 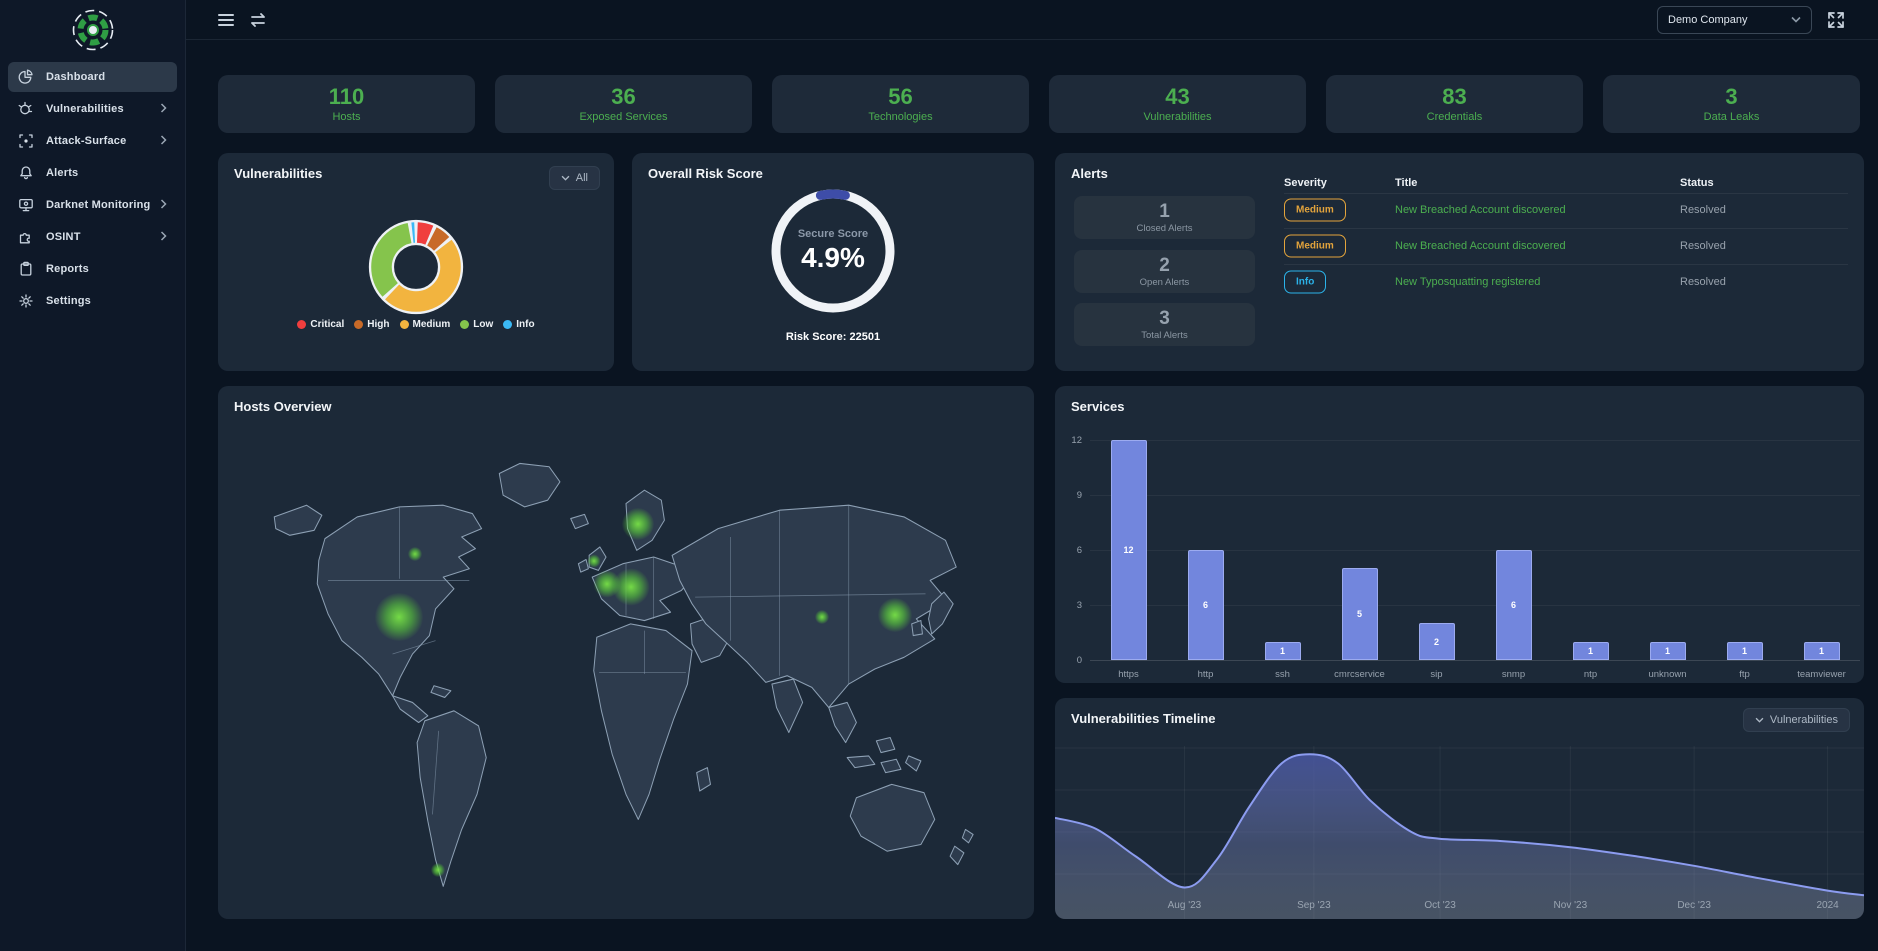 I want to click on vulnerability-filter-dropdown: All, so click(x=574, y=178).